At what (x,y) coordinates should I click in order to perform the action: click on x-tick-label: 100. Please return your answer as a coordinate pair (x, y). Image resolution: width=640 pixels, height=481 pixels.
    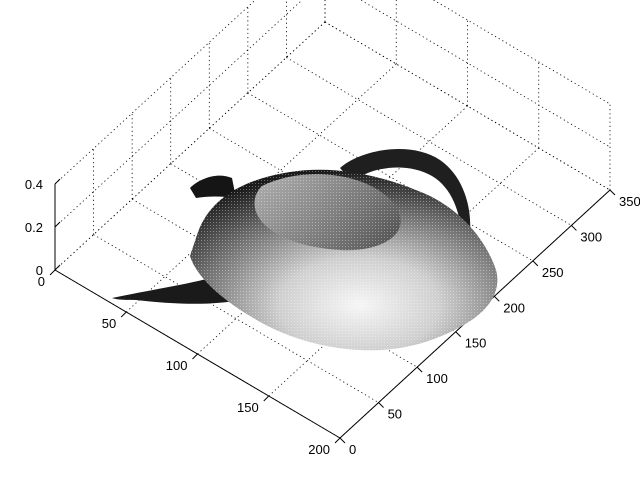
    Looking at the image, I should click on (177, 365).